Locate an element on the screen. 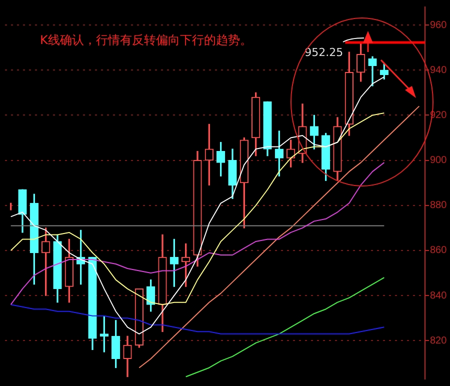 The width and height of the screenshot is (450, 386). y-tick-label: 820 is located at coordinates (439, 340).